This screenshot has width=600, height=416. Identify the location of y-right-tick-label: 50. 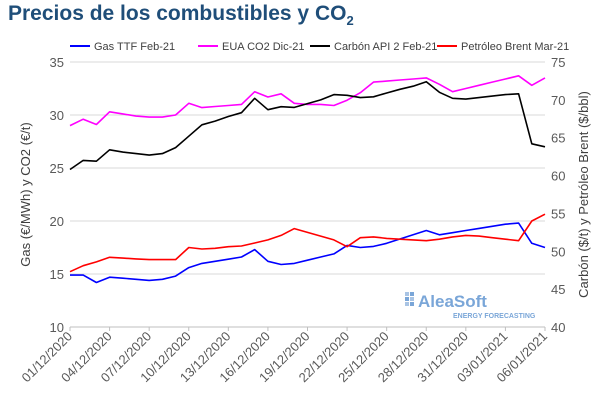
(558, 251).